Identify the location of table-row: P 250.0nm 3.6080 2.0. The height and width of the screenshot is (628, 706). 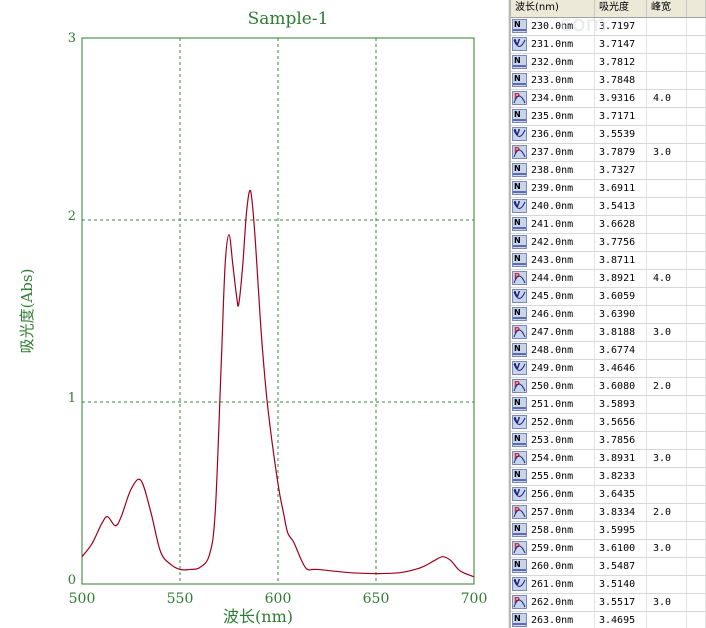
(608, 387).